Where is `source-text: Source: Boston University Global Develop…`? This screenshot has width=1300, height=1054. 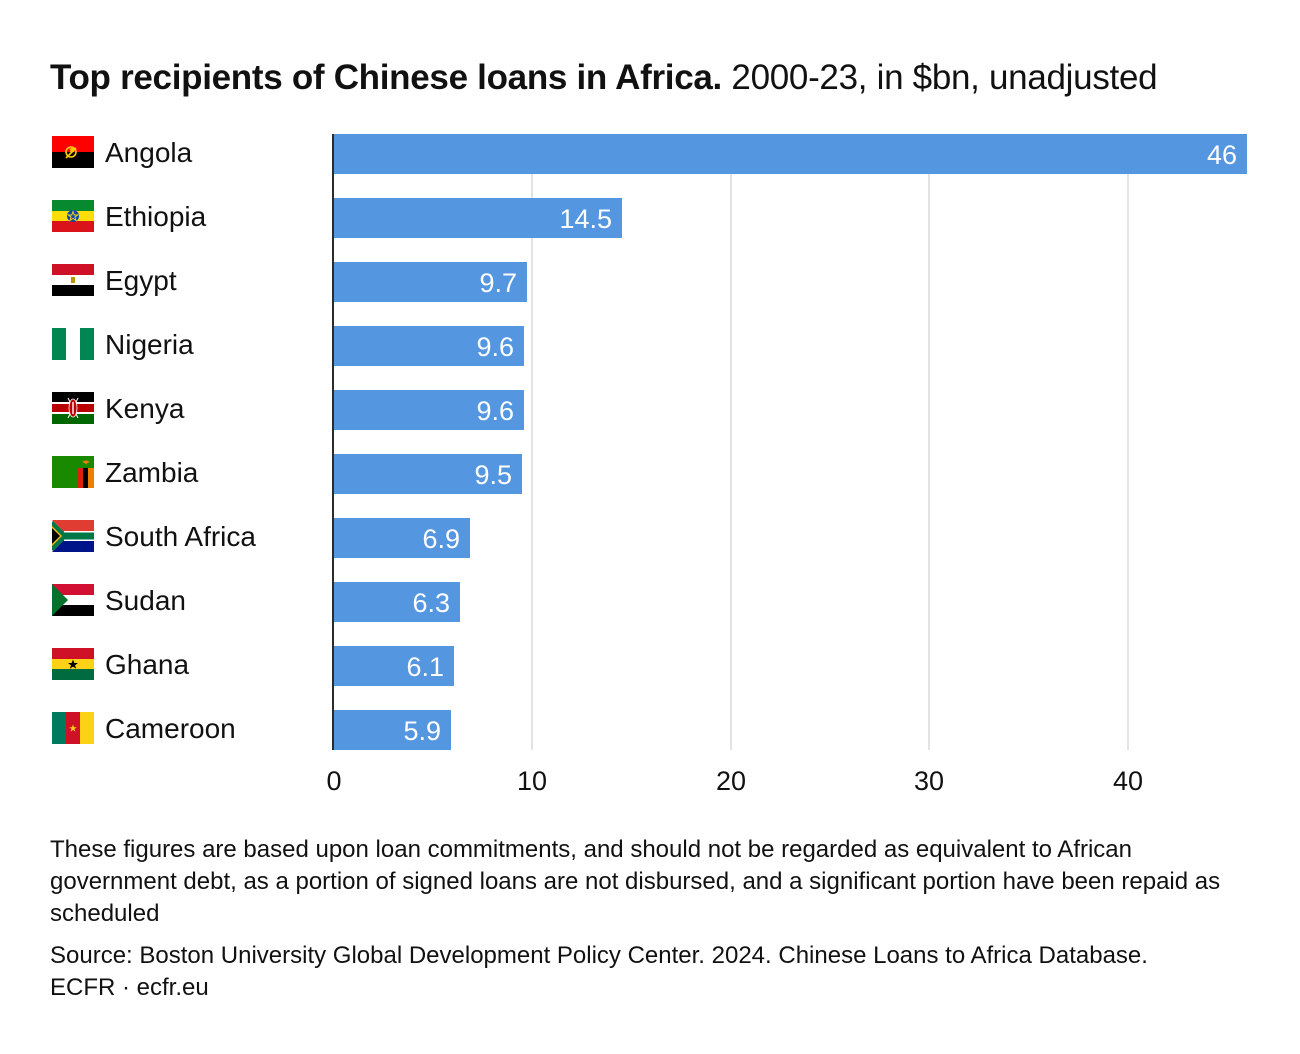 source-text: Source: Boston University Global Develop… is located at coordinates (599, 955).